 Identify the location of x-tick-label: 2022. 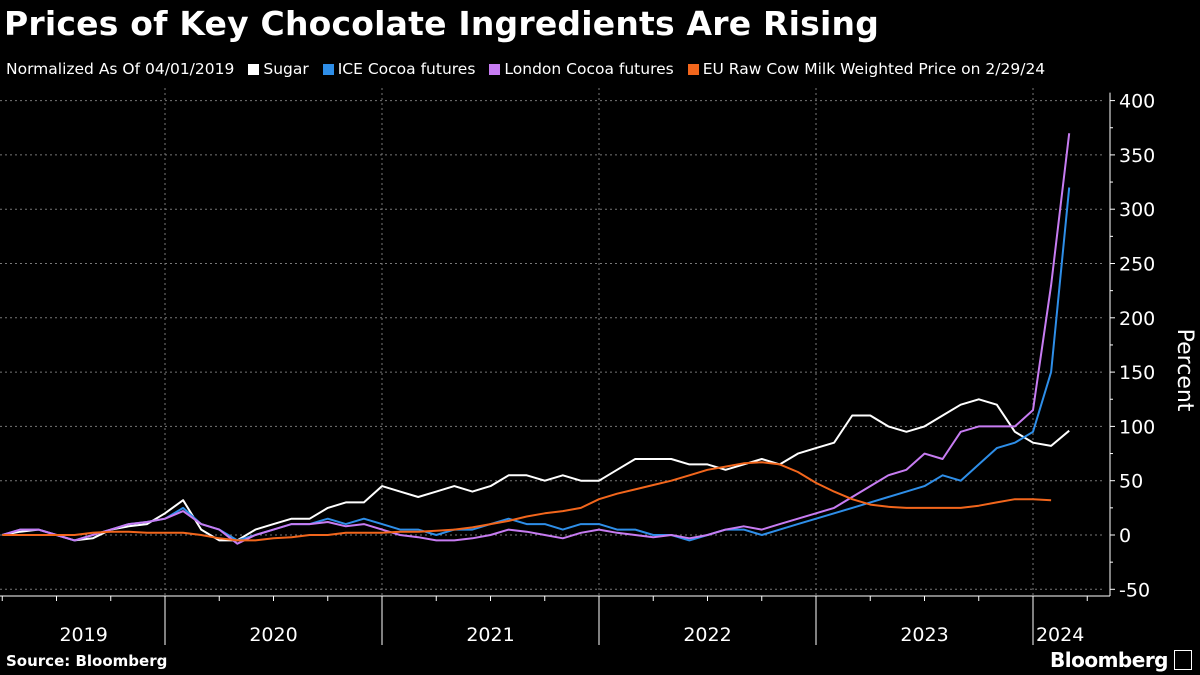
(707, 635).